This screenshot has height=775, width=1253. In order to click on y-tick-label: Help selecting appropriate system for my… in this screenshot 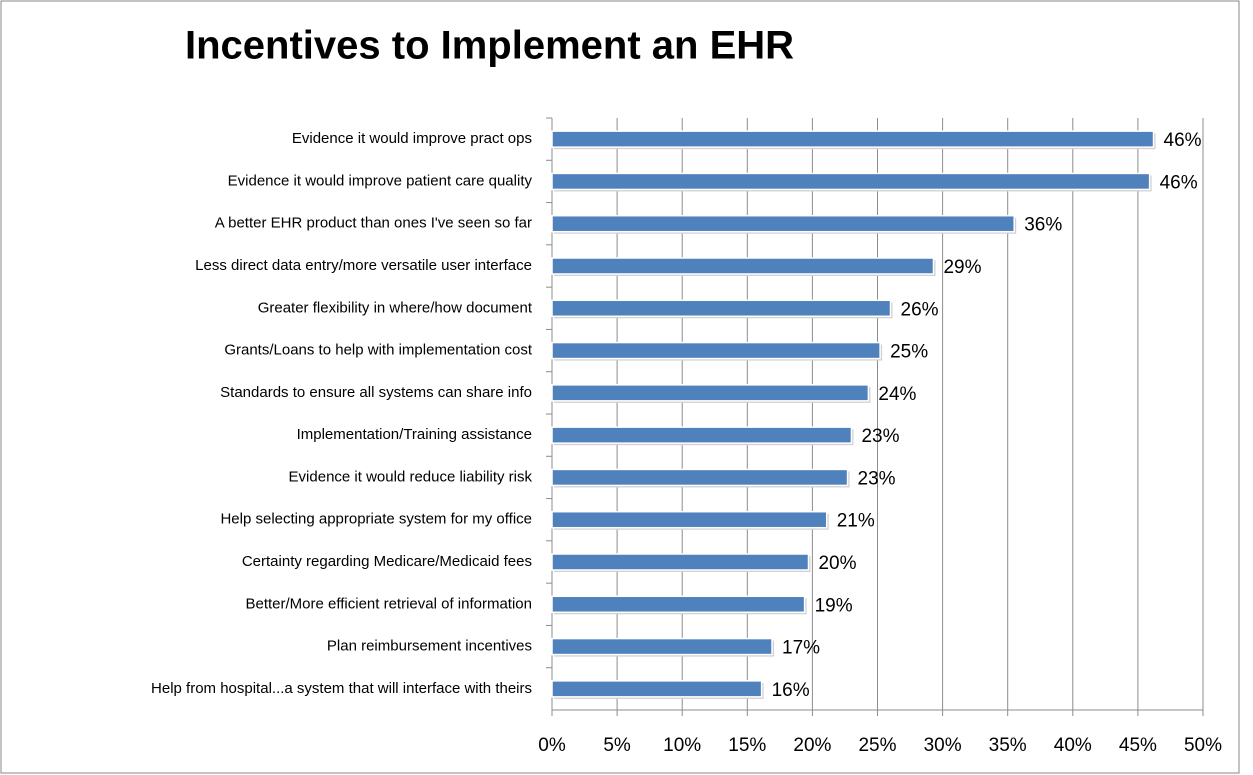, I will do `click(376, 519)`.